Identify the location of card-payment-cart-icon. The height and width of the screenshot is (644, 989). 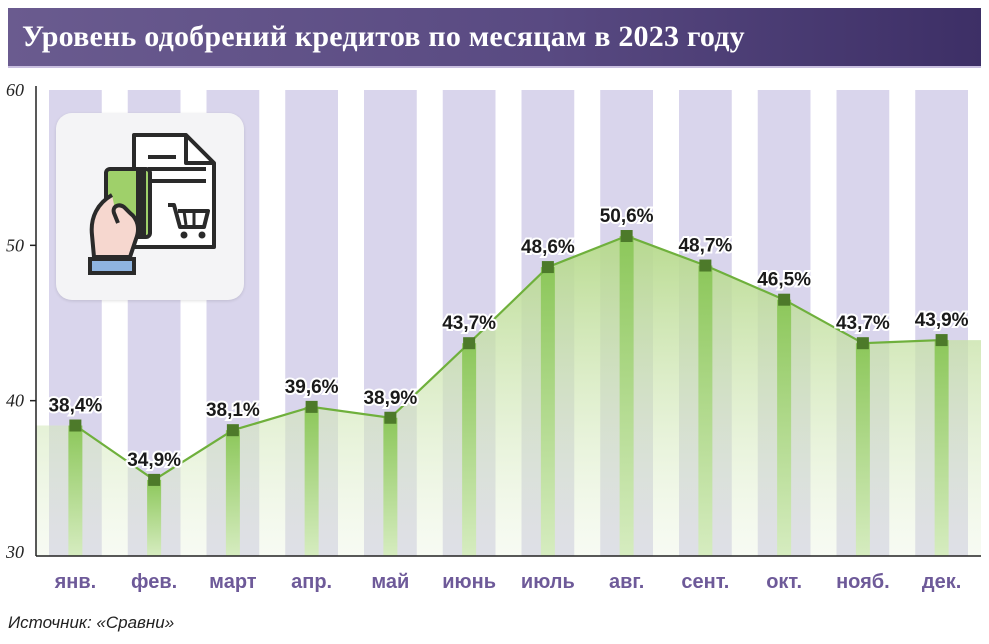
(150, 206).